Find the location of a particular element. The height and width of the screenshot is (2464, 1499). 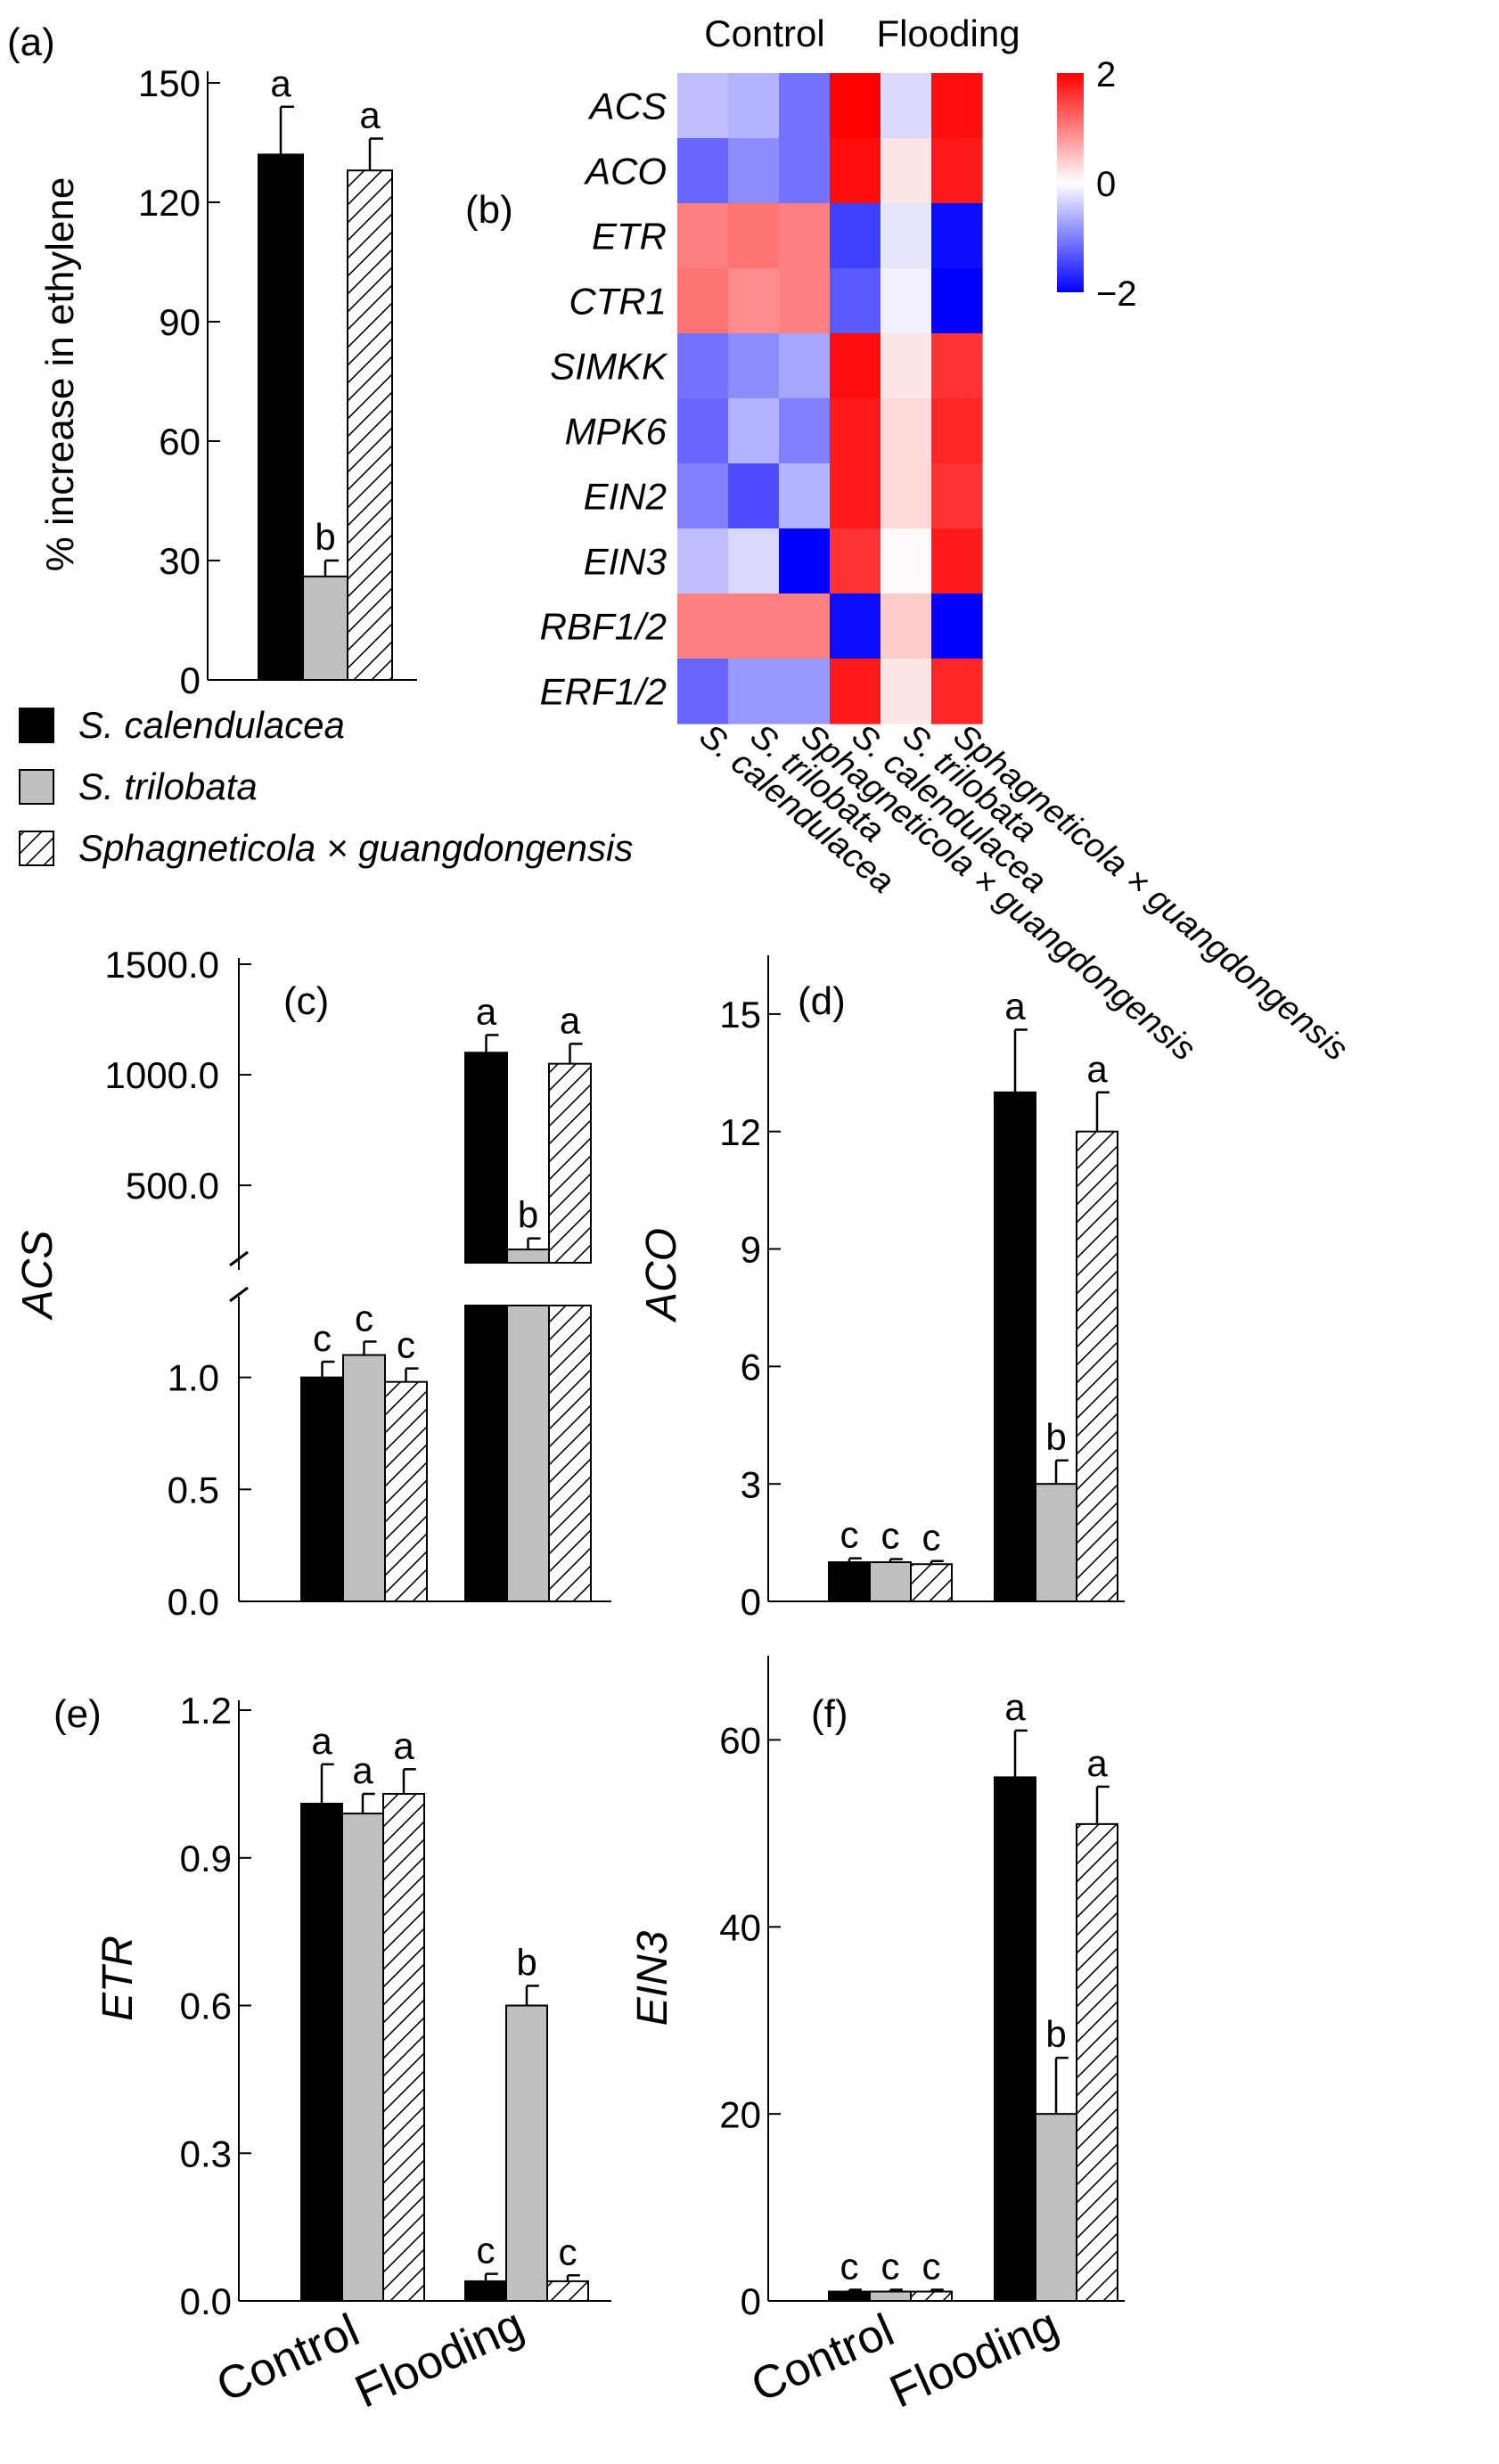

y-axis-label-d: ACO is located at coordinates (661, 1275).